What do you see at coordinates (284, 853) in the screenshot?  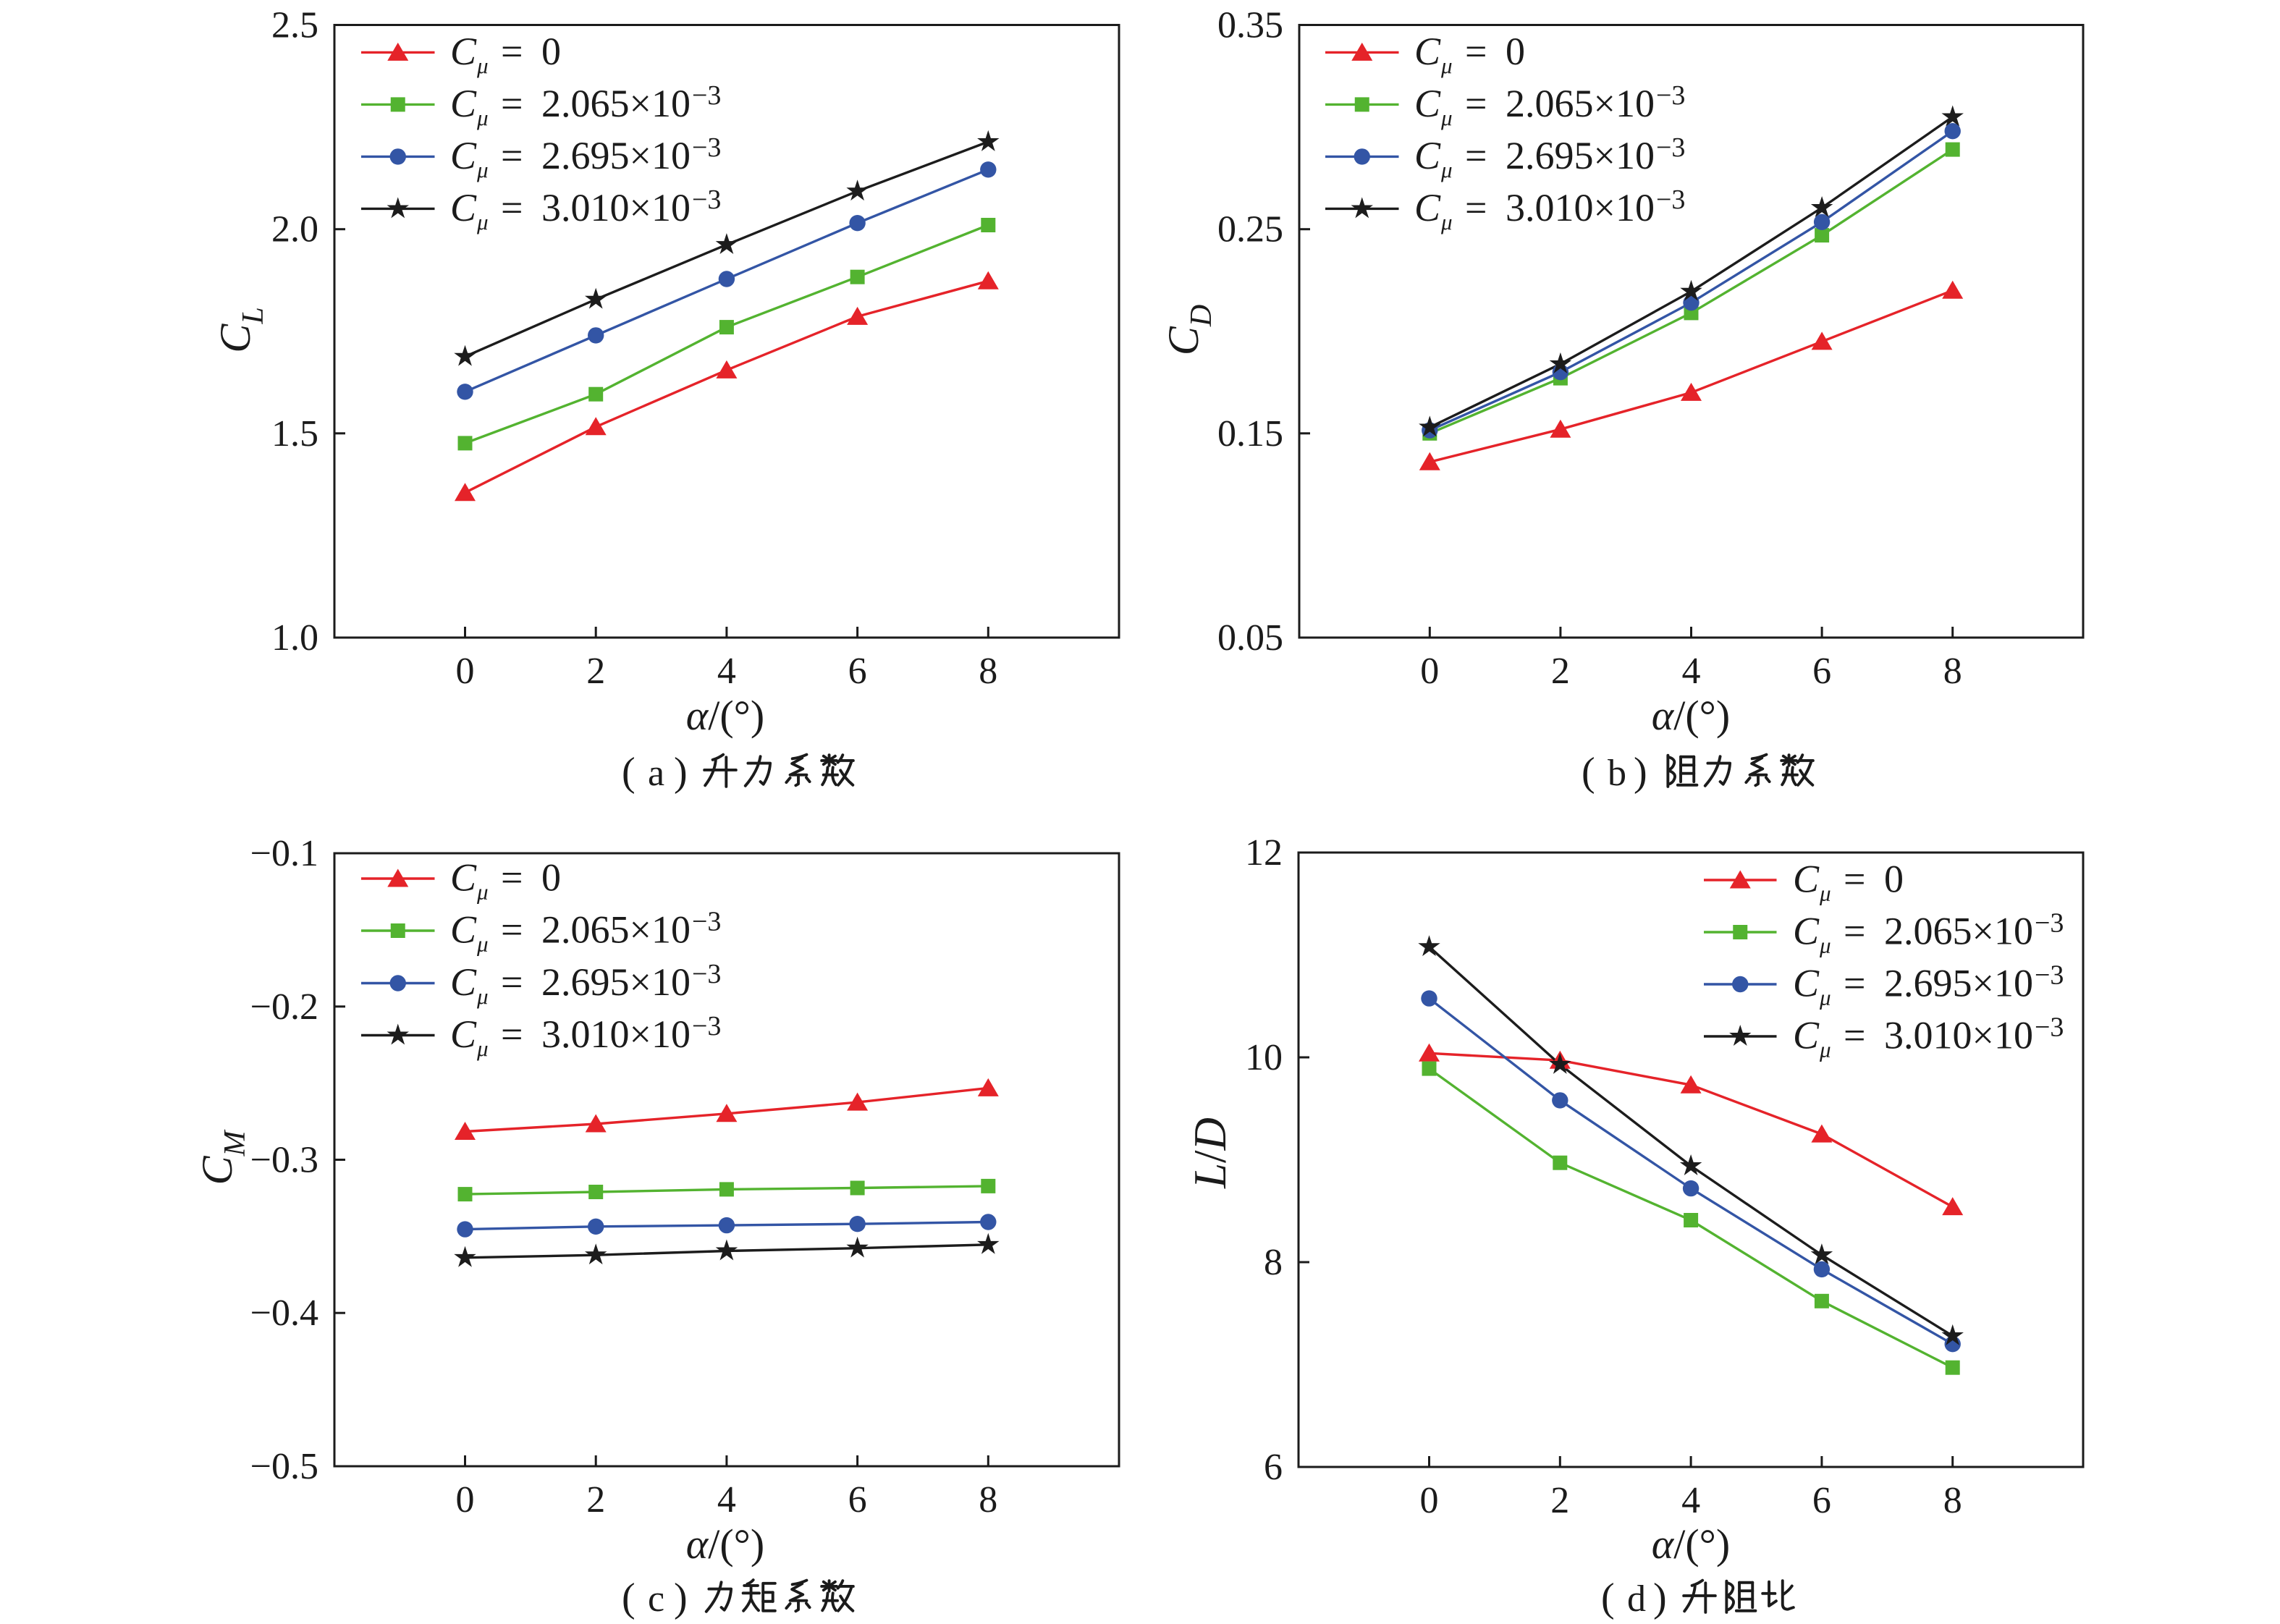 I see `svg-text: −0.1` at bounding box center [284, 853].